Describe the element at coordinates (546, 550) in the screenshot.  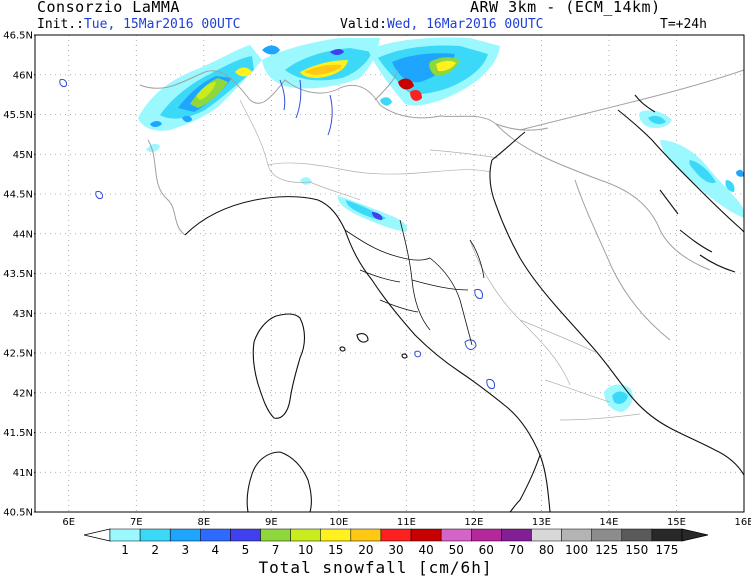
I see `colorbar-level-label: 80` at that location.